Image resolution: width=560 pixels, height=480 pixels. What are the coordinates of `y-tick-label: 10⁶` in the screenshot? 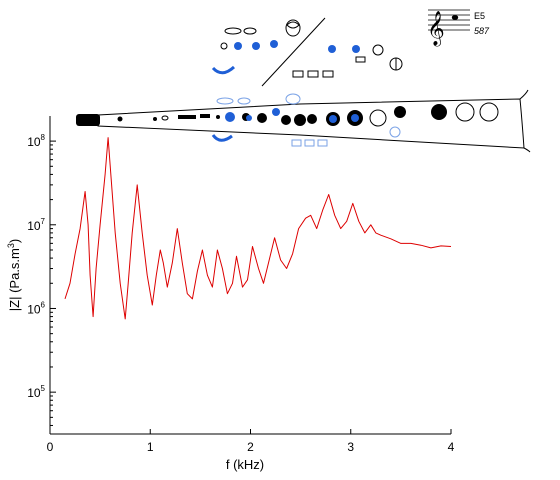 It's located at (36, 308).